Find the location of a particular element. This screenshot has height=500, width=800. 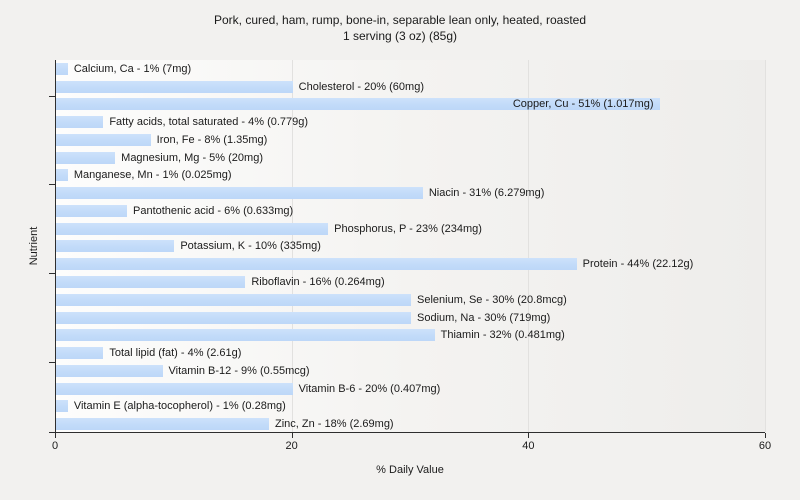

bar-label: Pantothenic acid - 6% (0.633mg) is located at coordinates (213, 210).